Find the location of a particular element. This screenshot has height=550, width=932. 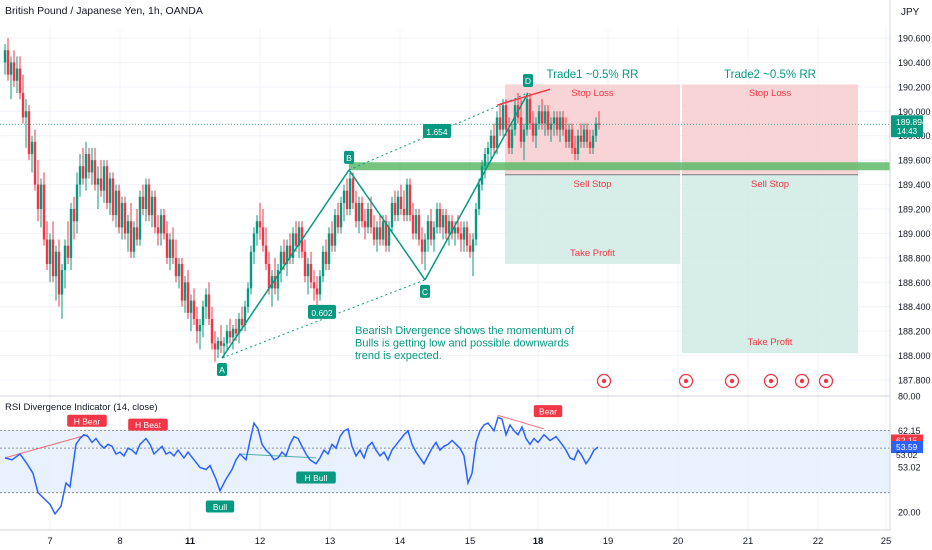

pattern-leg is located at coordinates (285, 264).